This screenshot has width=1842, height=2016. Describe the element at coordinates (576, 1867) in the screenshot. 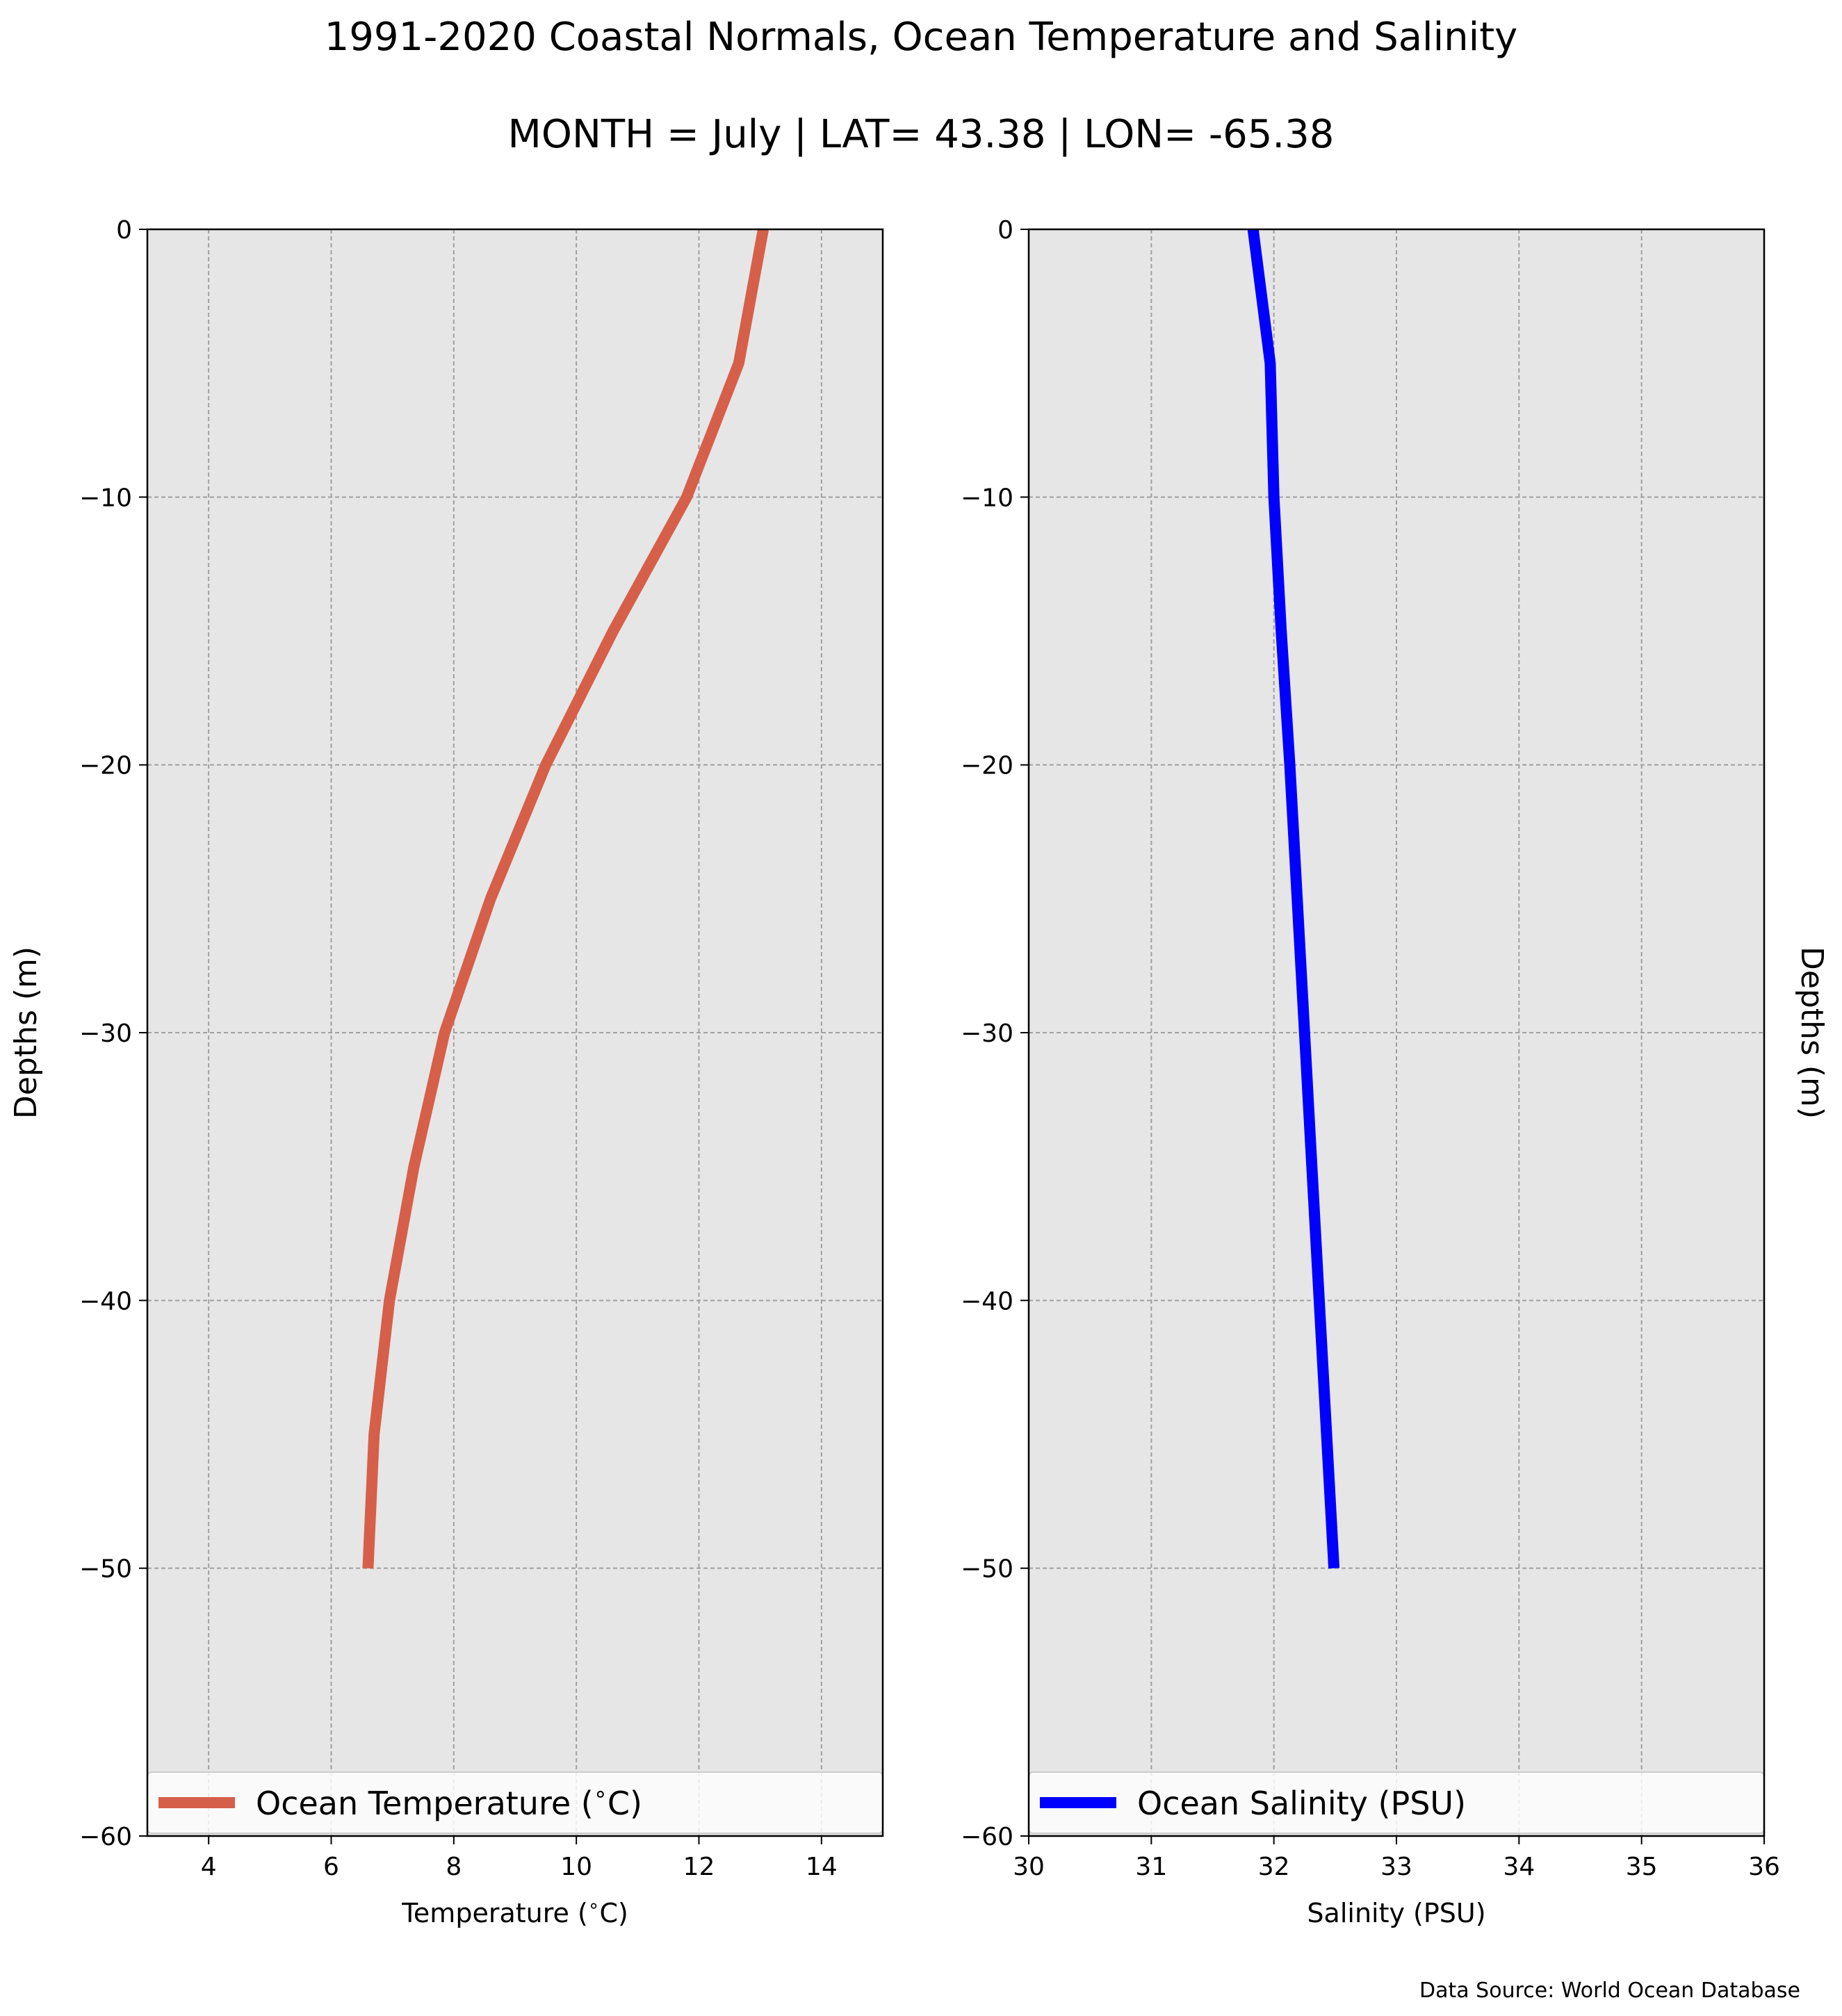

I see `x-tick-label: 10` at that location.